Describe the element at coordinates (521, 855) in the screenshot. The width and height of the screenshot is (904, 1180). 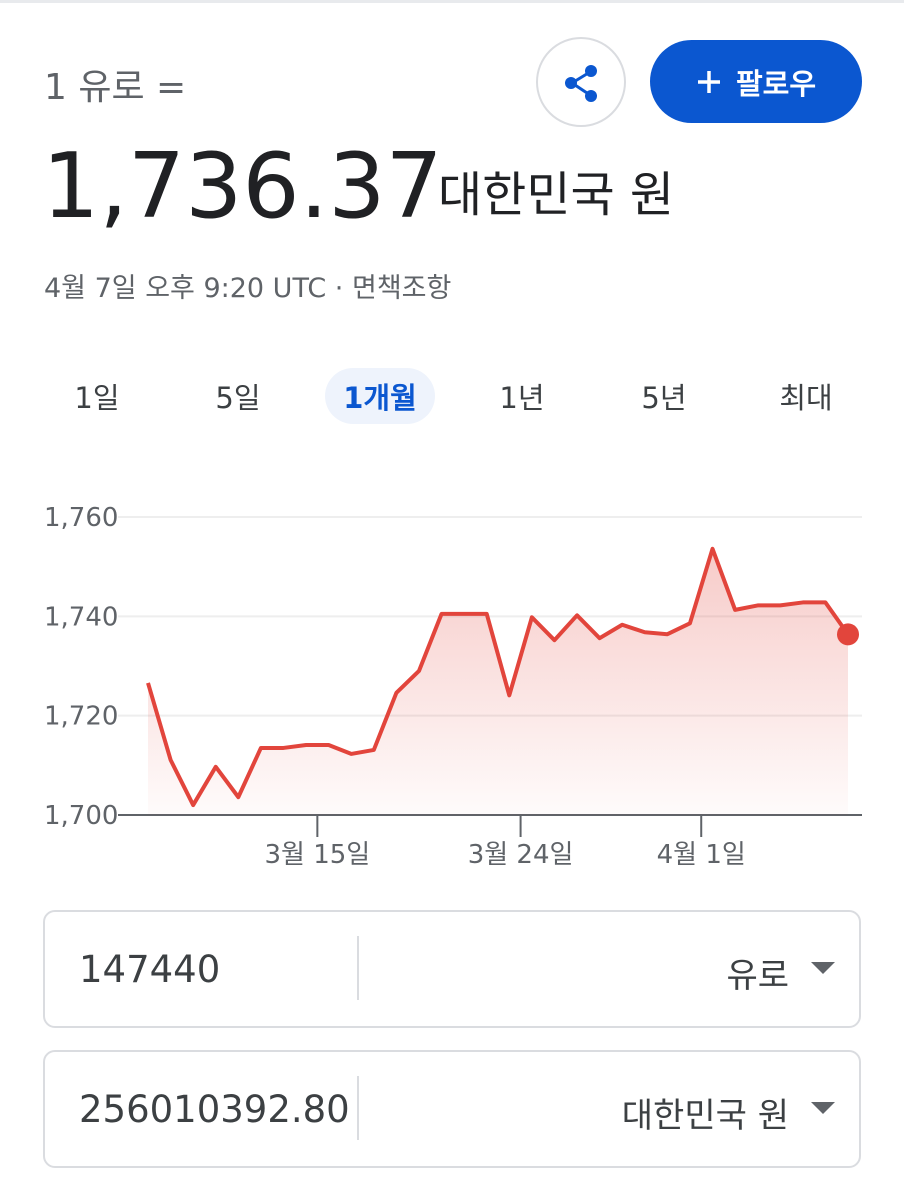
I see `x-tick-label: 3월 24일` at that location.